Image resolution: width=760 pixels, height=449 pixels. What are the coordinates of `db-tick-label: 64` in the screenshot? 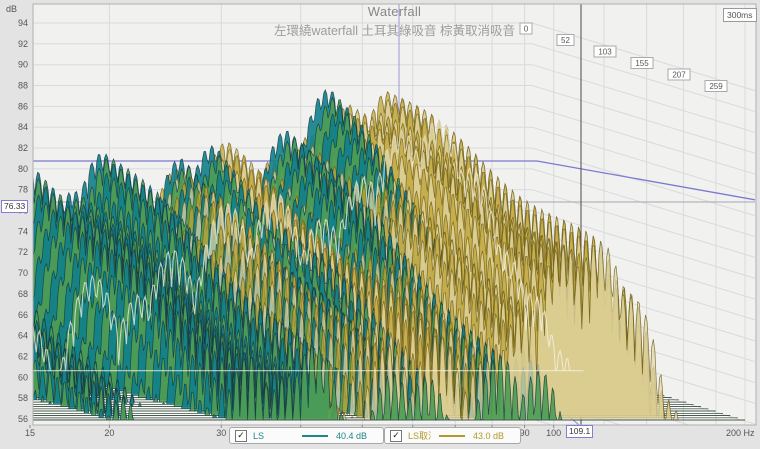 It's located at (23, 336).